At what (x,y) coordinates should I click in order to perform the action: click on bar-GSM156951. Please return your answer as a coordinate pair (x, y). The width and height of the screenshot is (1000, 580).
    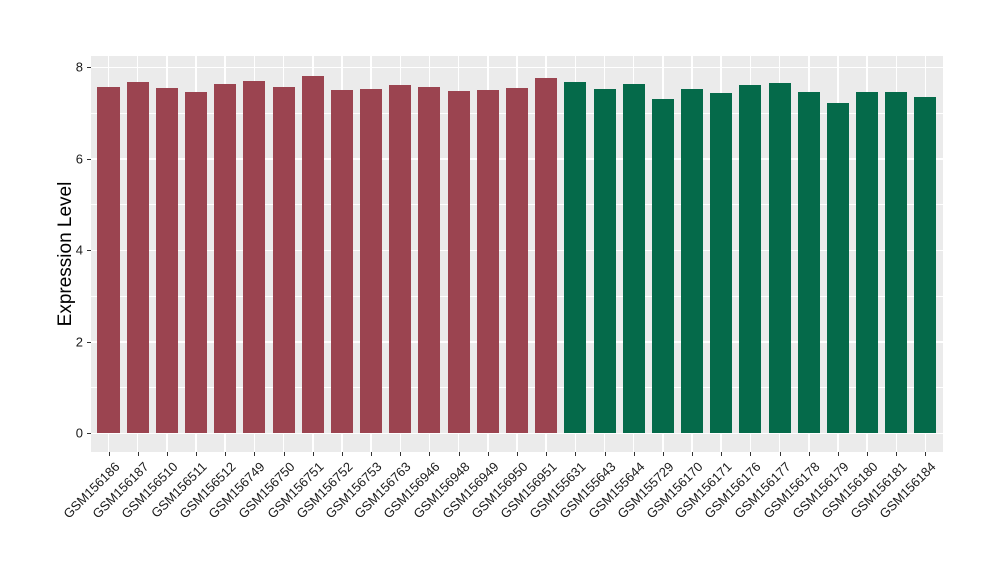
    Looking at the image, I should click on (546, 255).